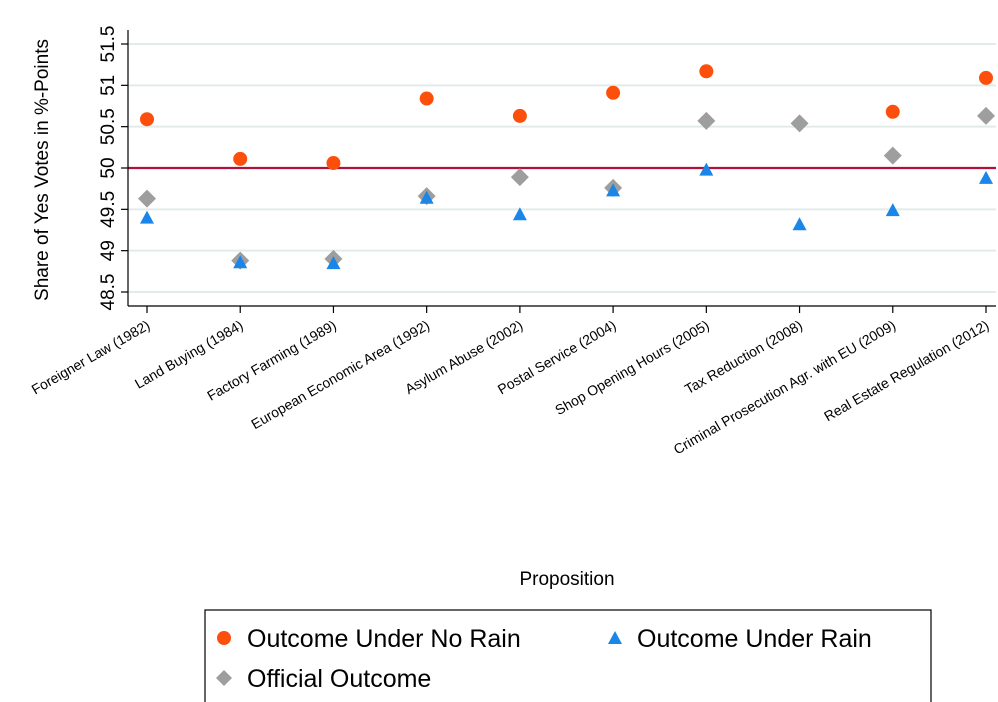  I want to click on legend-label-official: Official Outcome, so click(339, 679).